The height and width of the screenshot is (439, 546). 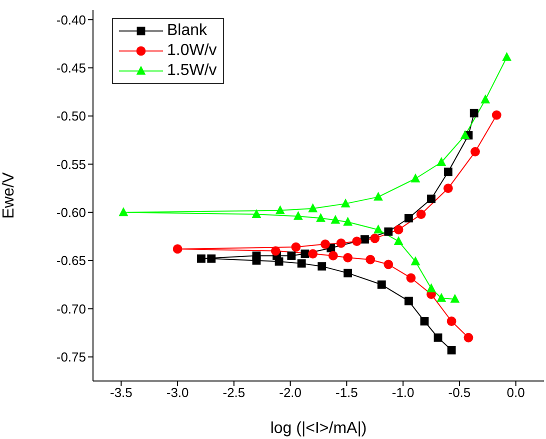 I want to click on y-axis-title: Ewe/V, so click(x=9, y=195).